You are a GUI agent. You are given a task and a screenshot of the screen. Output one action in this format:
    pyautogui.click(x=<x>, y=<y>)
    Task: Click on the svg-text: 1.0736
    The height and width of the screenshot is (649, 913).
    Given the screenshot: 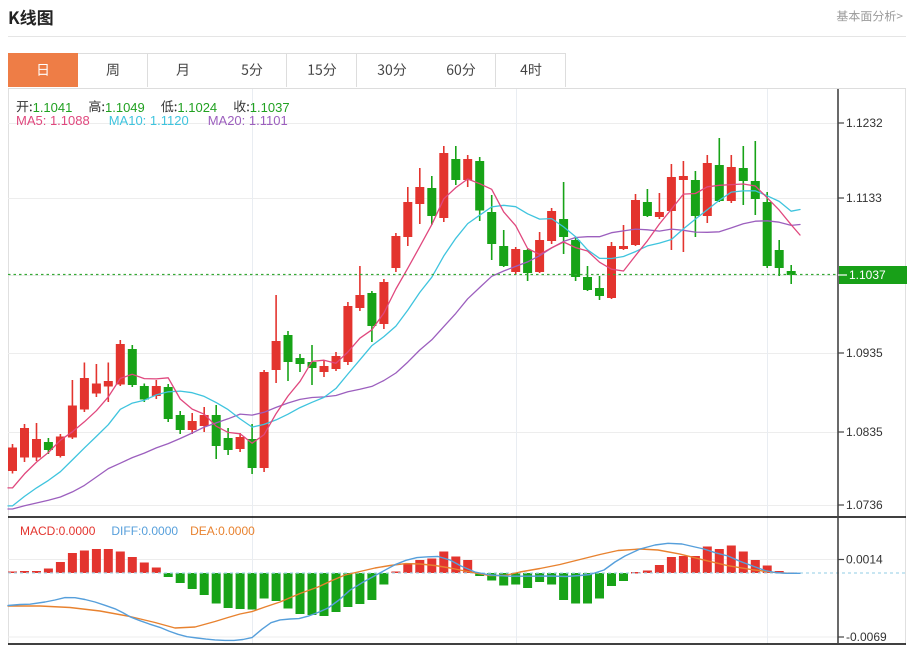 What is the action you would take?
    pyautogui.click(x=864, y=505)
    